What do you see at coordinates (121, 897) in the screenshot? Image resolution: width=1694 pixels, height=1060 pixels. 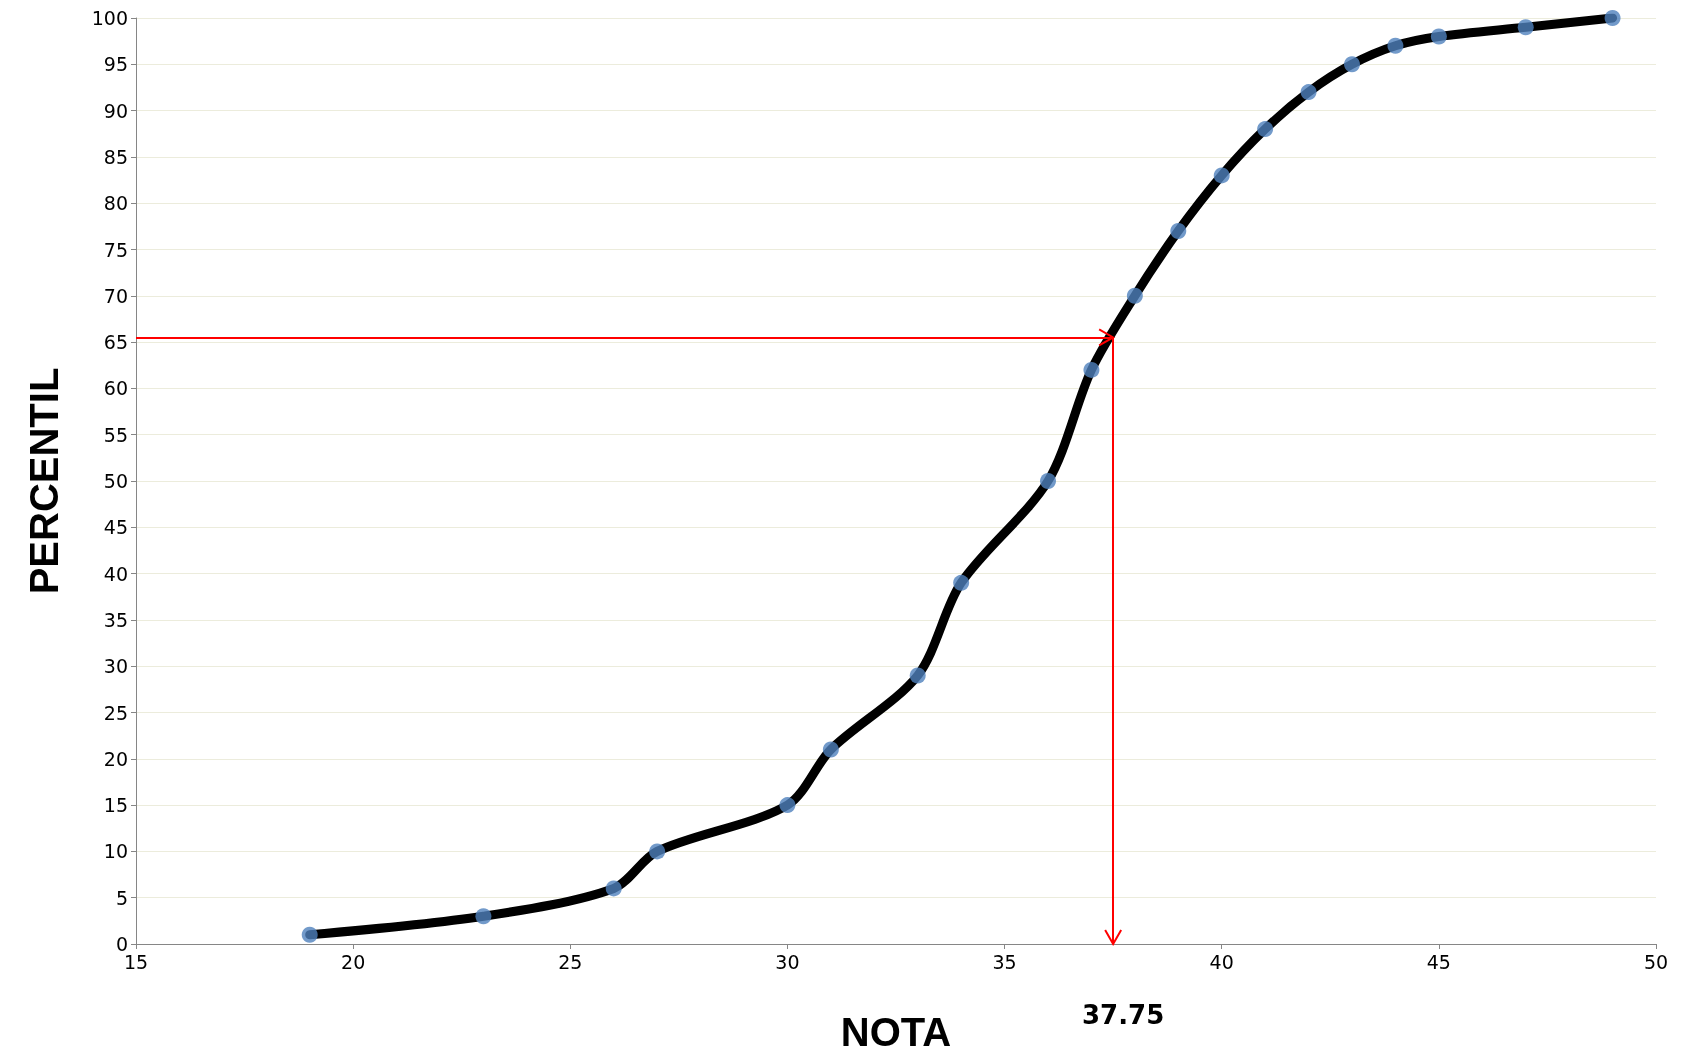 I see `y-tick-label: 5` at bounding box center [121, 897].